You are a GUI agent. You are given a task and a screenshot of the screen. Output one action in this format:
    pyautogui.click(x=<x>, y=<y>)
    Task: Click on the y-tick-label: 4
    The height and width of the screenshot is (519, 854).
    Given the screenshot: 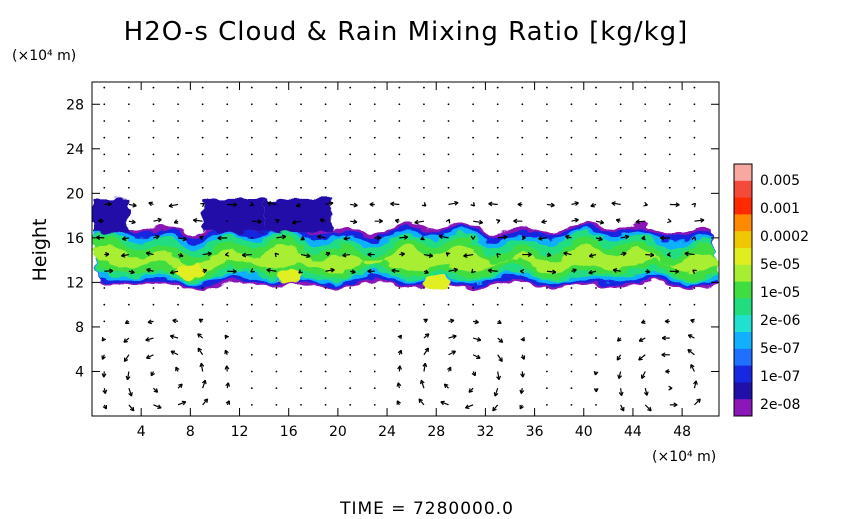 What is the action you would take?
    pyautogui.click(x=79, y=372)
    